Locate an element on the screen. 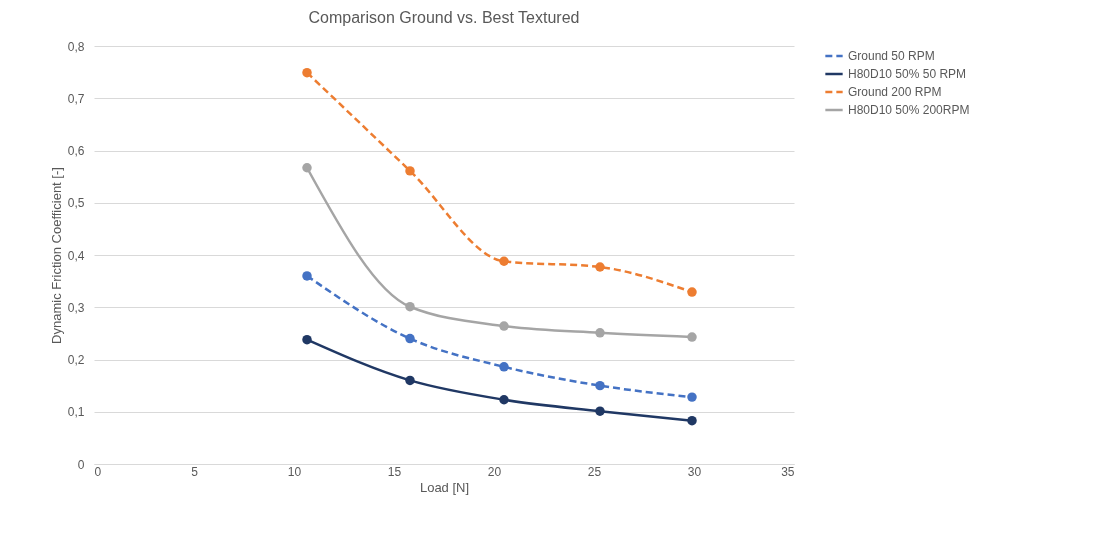 Image resolution: width=1094 pixels, height=559 pixels. legend-label: H80D10 50% 200RPM is located at coordinates (909, 110).